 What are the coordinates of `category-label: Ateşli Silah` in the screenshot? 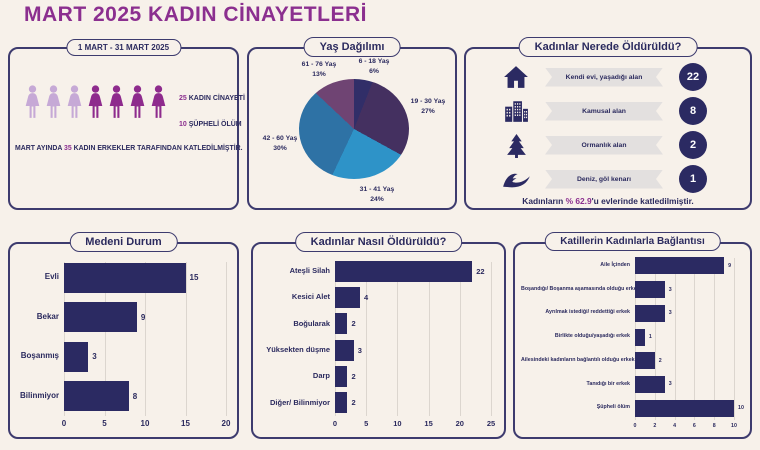 It's located at (309, 271).